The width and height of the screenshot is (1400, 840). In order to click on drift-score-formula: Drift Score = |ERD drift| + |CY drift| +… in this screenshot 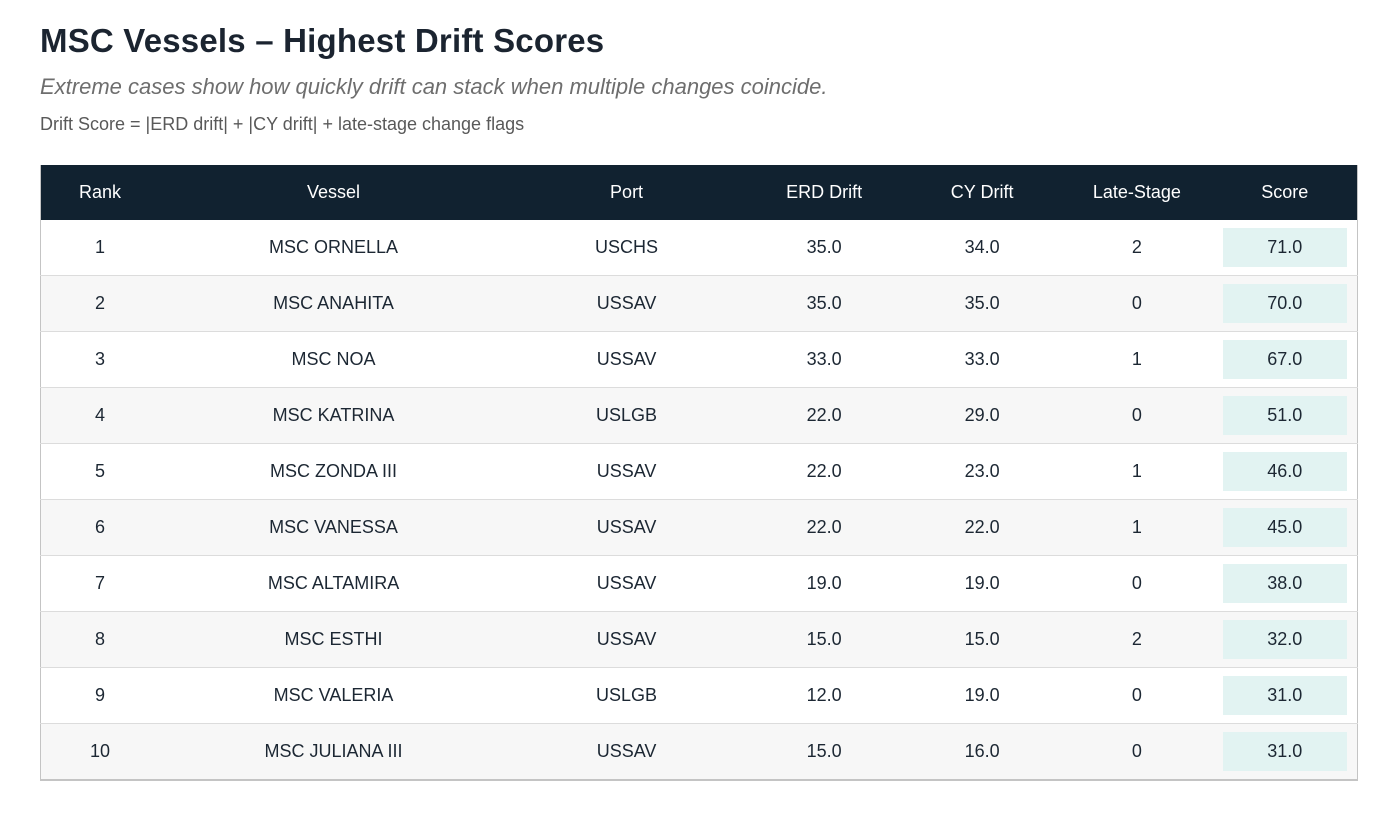, I will do `click(282, 124)`.